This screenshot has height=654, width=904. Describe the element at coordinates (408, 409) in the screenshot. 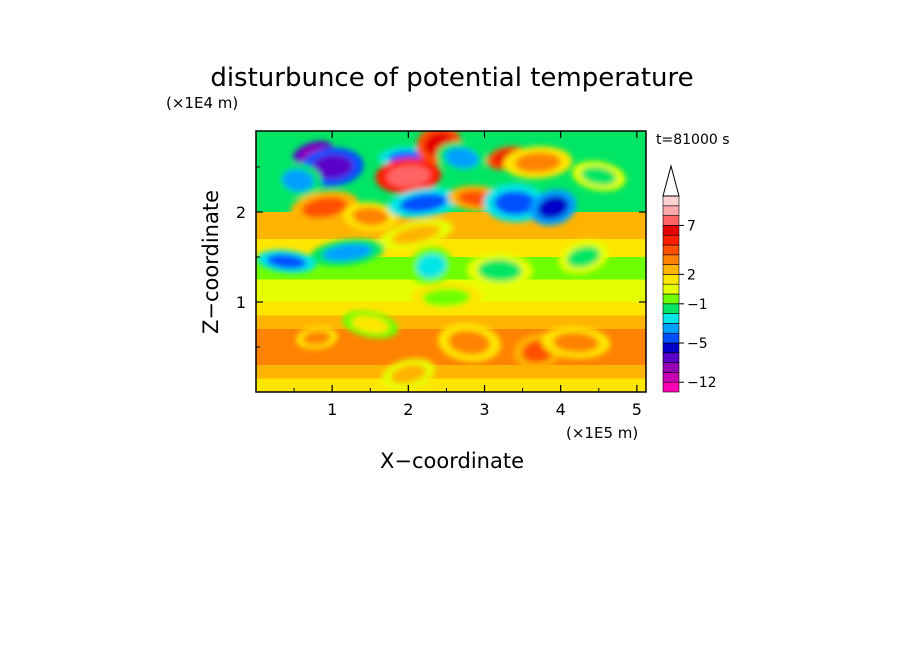

I see `x-tick-label: 2` at that location.